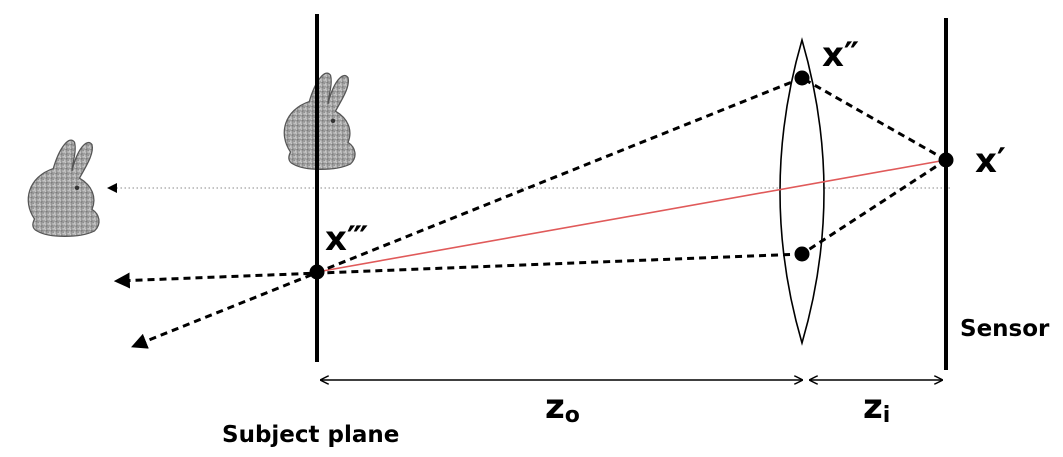  What do you see at coordinates (802, 254) in the screenshot?
I see `point-x-lower-lens` at bounding box center [802, 254].